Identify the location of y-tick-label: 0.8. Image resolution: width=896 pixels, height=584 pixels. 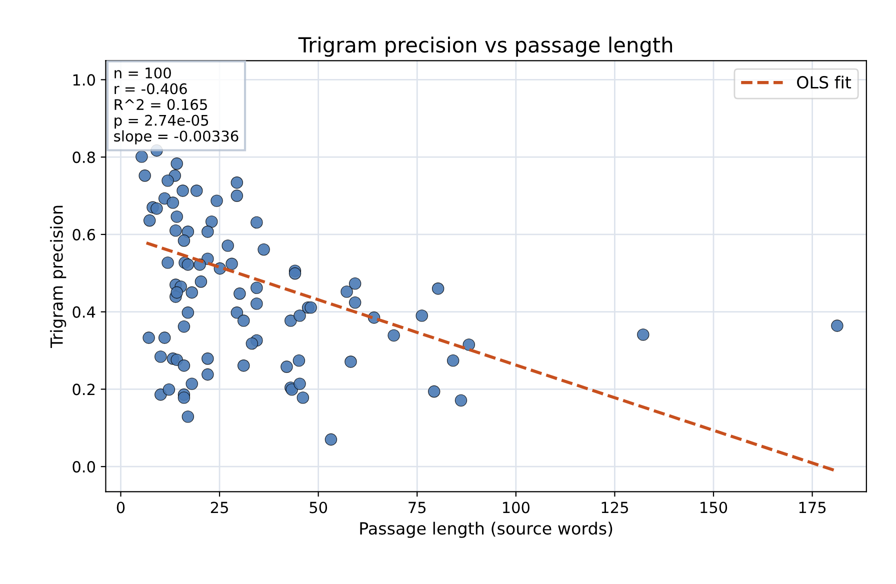
(83, 158).